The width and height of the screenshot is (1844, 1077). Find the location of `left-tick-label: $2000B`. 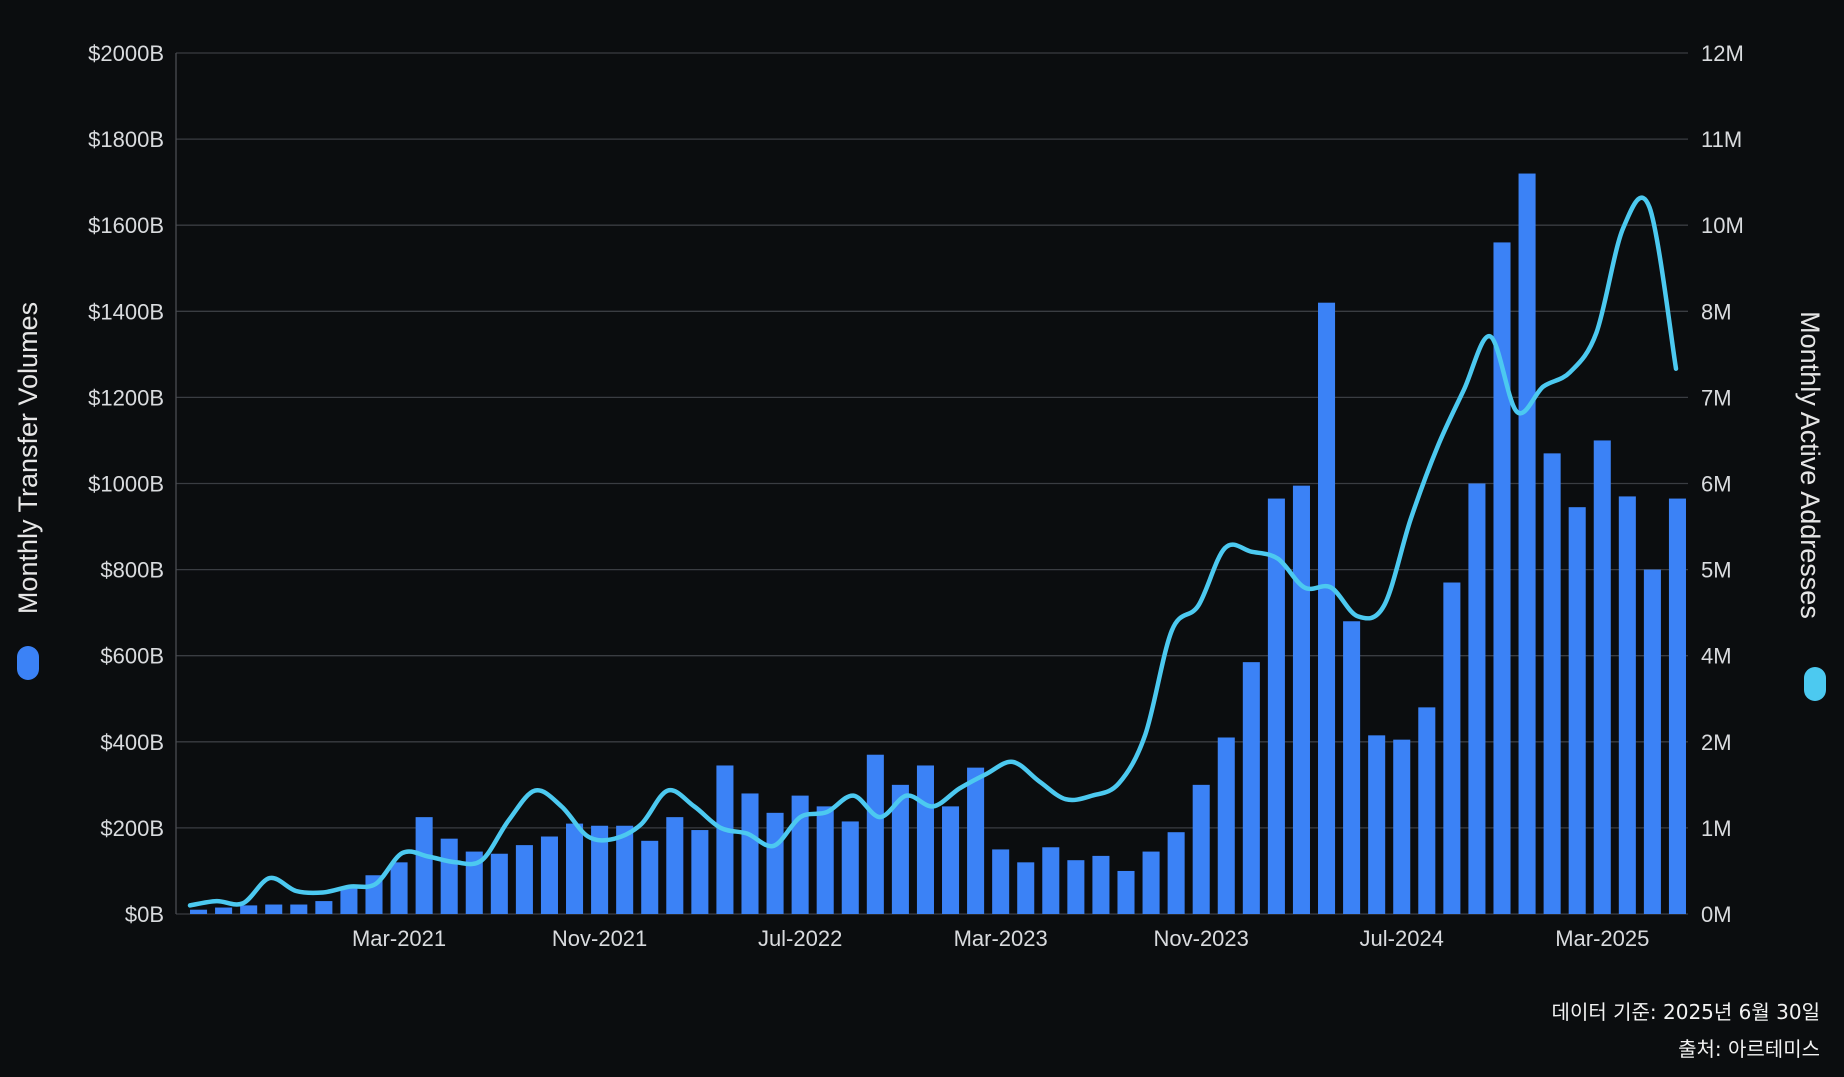

left-tick-label: $2000B is located at coordinates (126, 53).